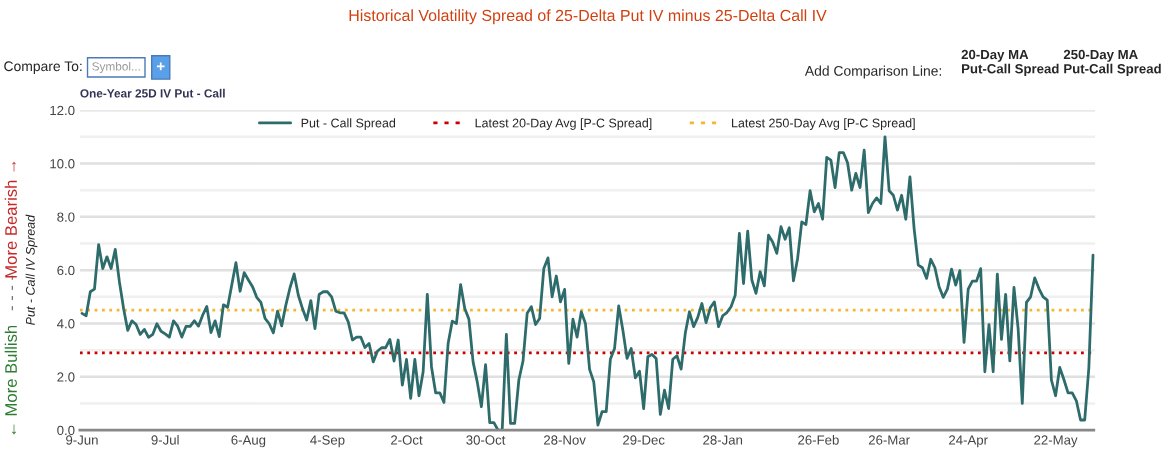 The height and width of the screenshot is (465, 1175). I want to click on x-tick-label: 9-Jun, so click(82, 440).